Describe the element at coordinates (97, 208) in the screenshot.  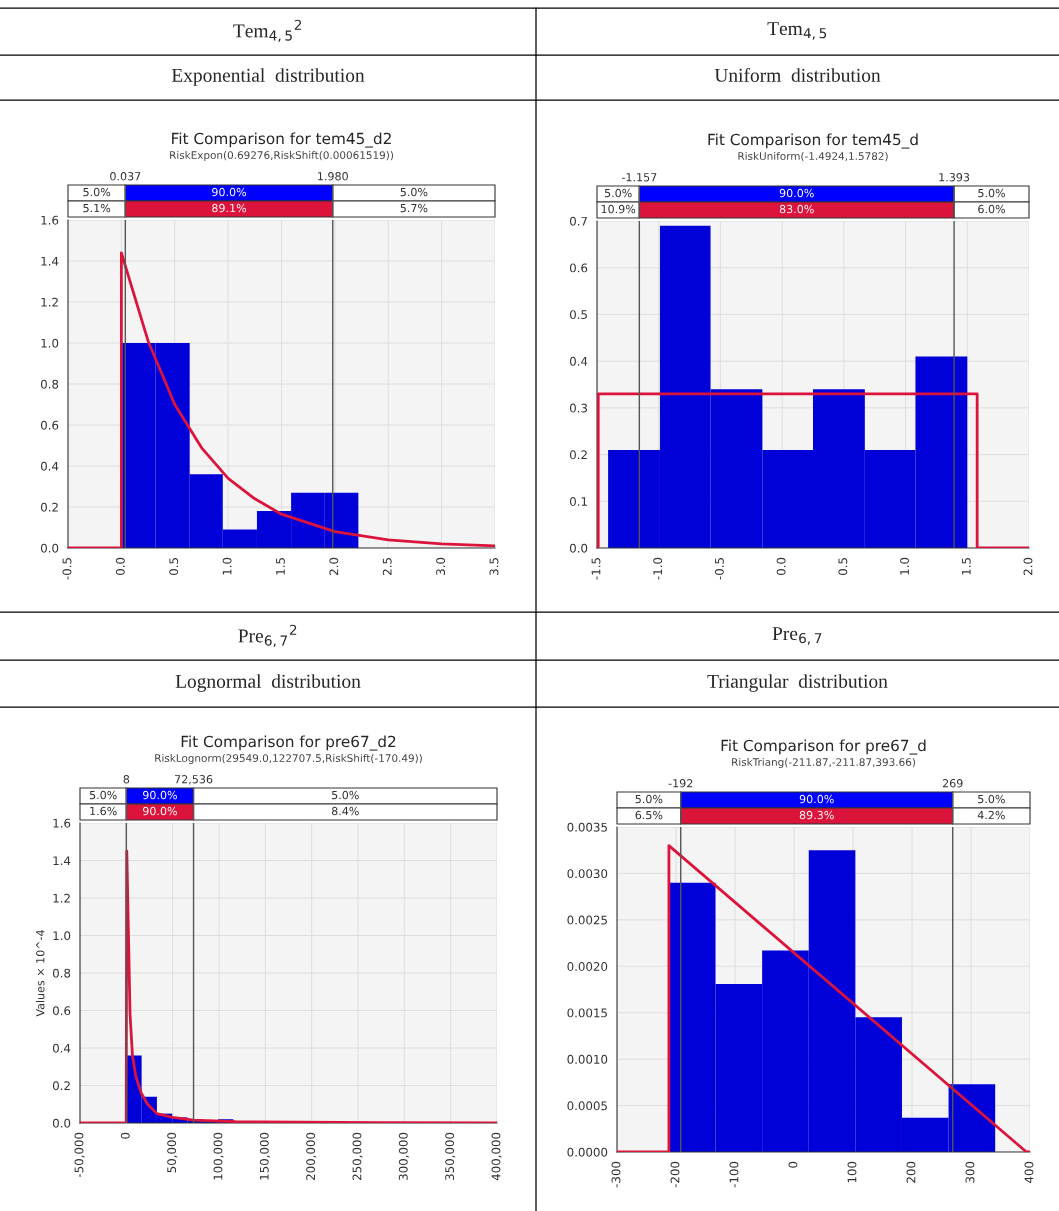
I see `text: 5.1%` at that location.